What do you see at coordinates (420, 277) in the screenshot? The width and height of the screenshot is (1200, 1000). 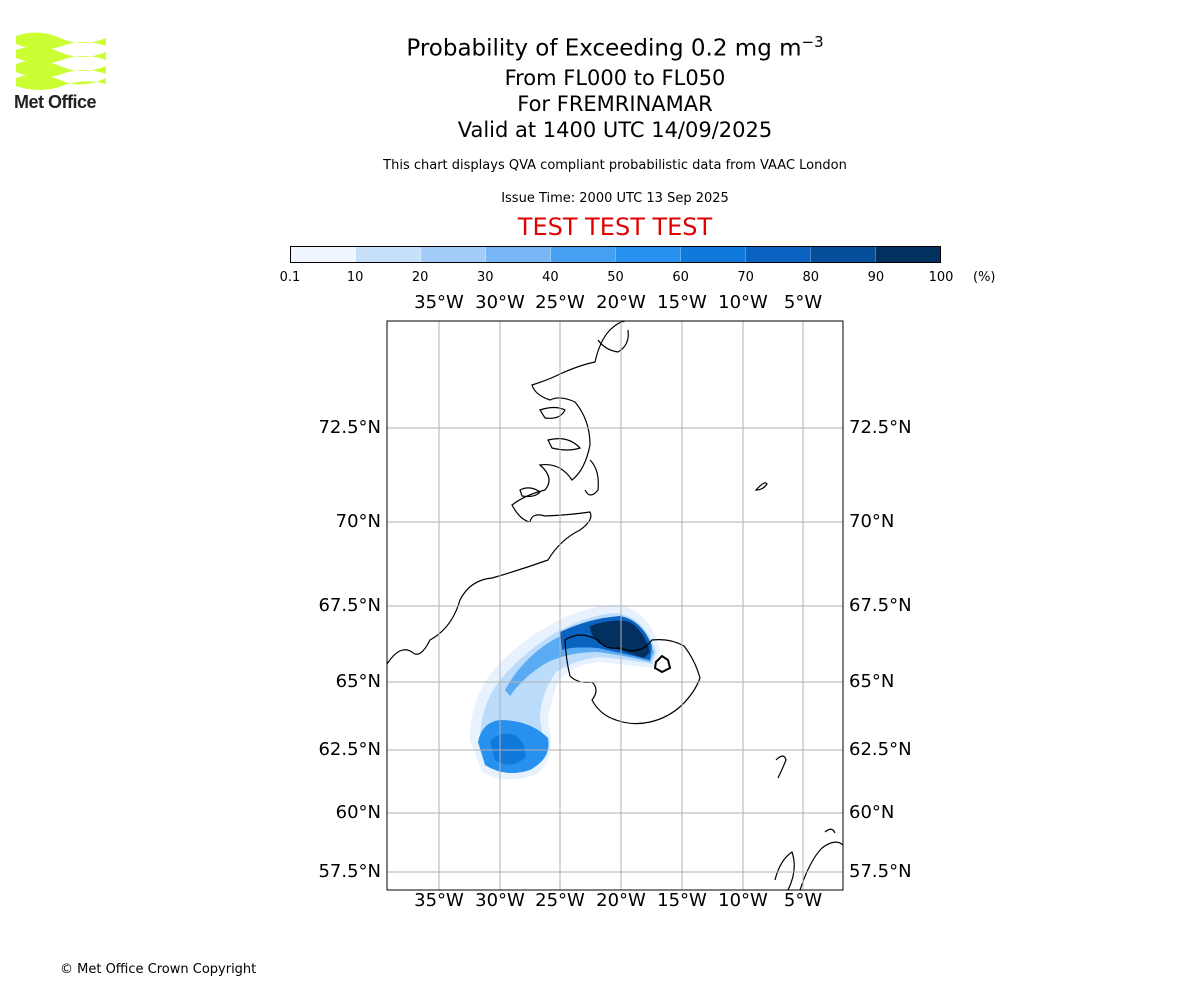 I see `colorbar-tick-label: 20` at bounding box center [420, 277].